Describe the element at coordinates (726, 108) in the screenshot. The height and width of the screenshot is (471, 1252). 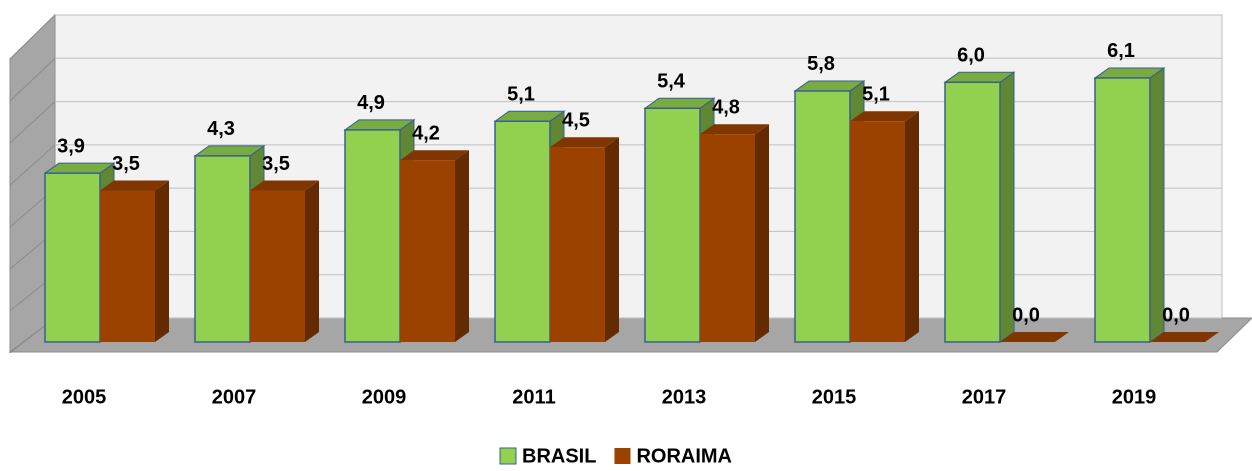
I see `data-label: 4,8` at that location.